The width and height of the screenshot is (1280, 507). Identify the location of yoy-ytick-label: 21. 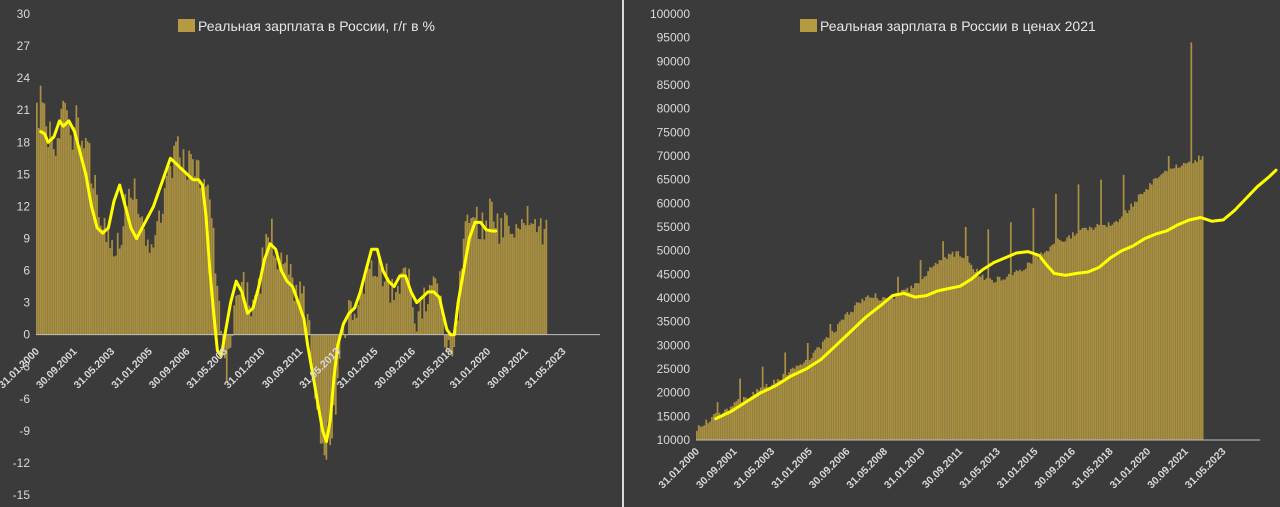
(24, 110).